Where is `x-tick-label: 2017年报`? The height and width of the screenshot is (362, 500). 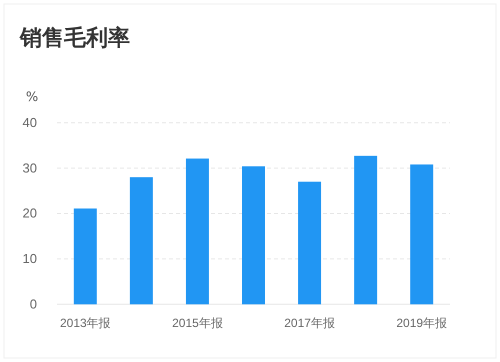
x-tick-label: 2017年报 is located at coordinates (309, 323).